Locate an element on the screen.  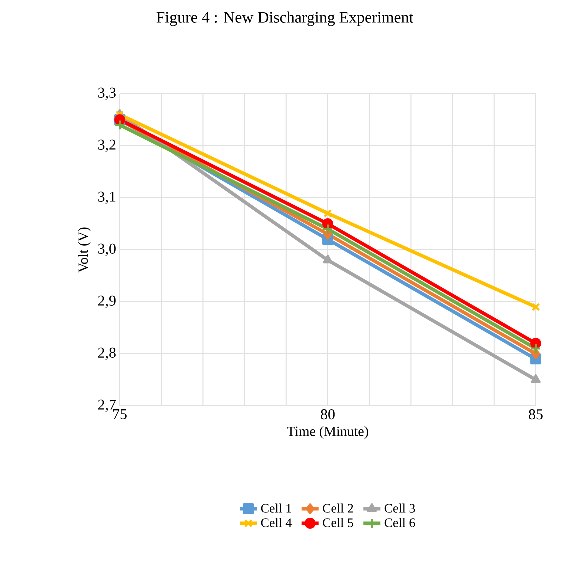
chart-title: Figure 4 : New Discharging Experiment is located at coordinates (285, 19).